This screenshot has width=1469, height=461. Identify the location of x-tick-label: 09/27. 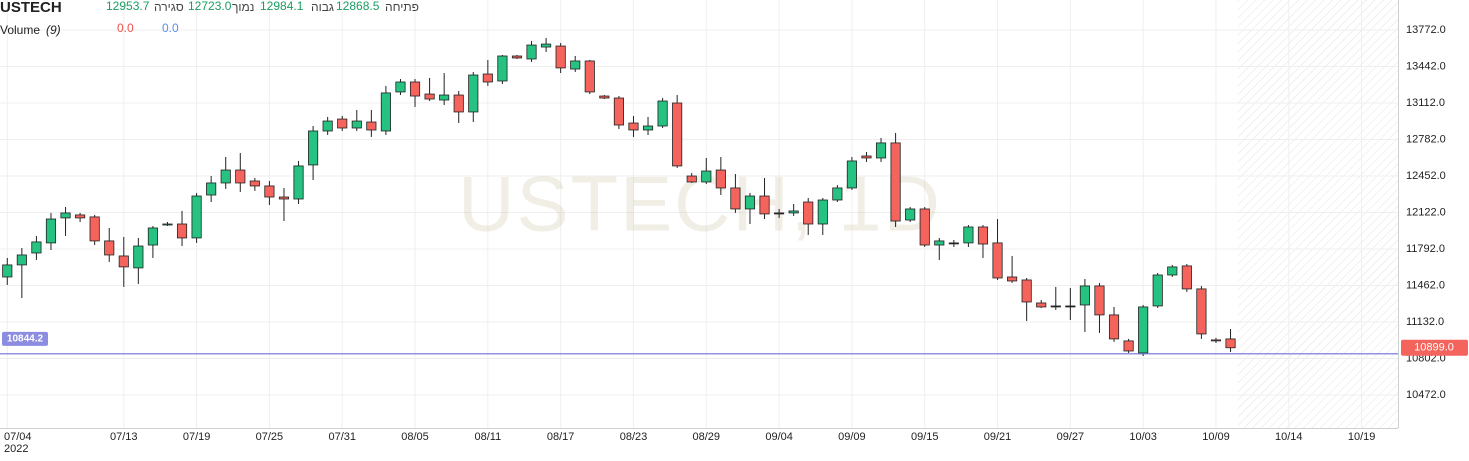
(1071, 437).